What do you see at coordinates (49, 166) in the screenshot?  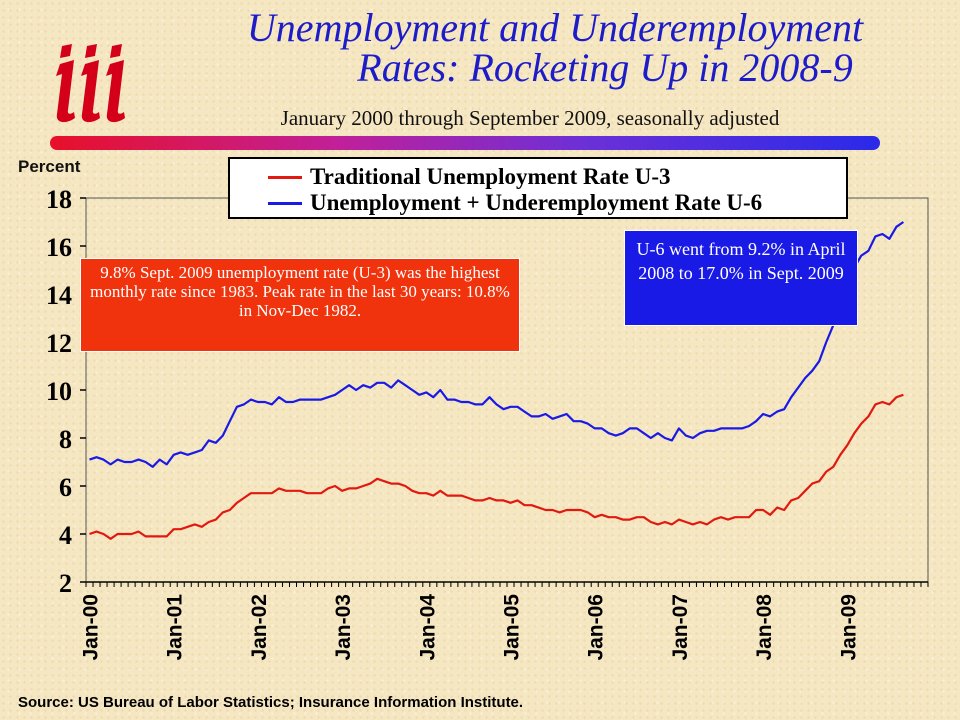 I see `y-axis-unit-label: Percent` at bounding box center [49, 166].